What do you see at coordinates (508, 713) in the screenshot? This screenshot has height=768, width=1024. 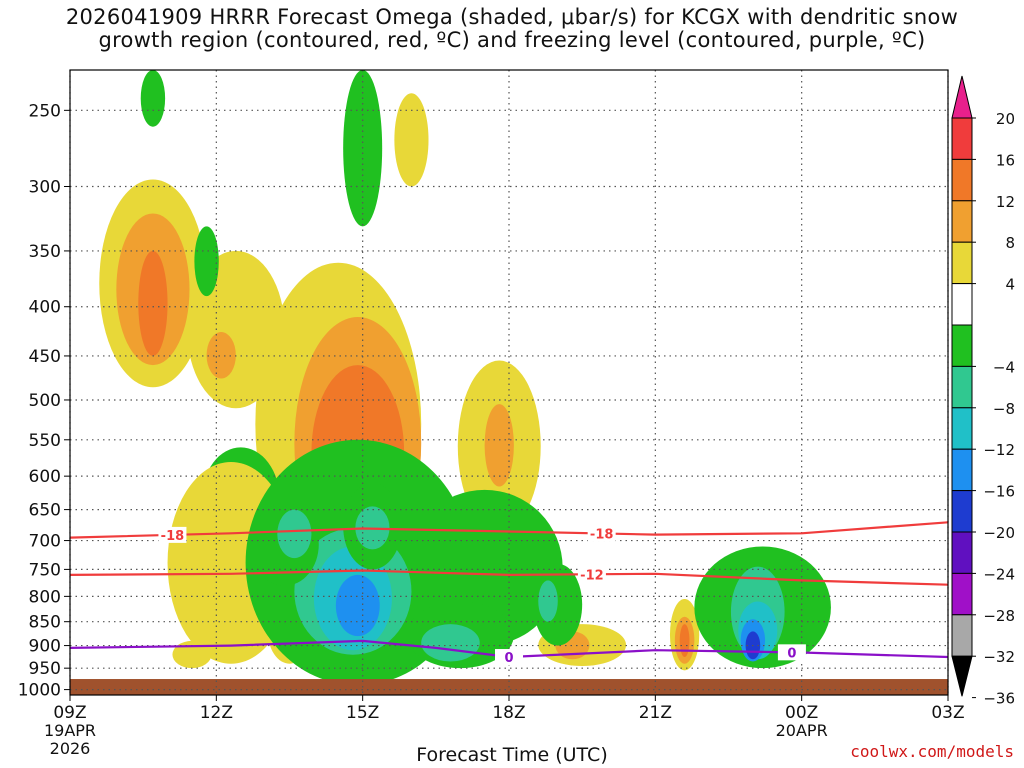 I see `x-tick-label: 18Z` at bounding box center [508, 713].